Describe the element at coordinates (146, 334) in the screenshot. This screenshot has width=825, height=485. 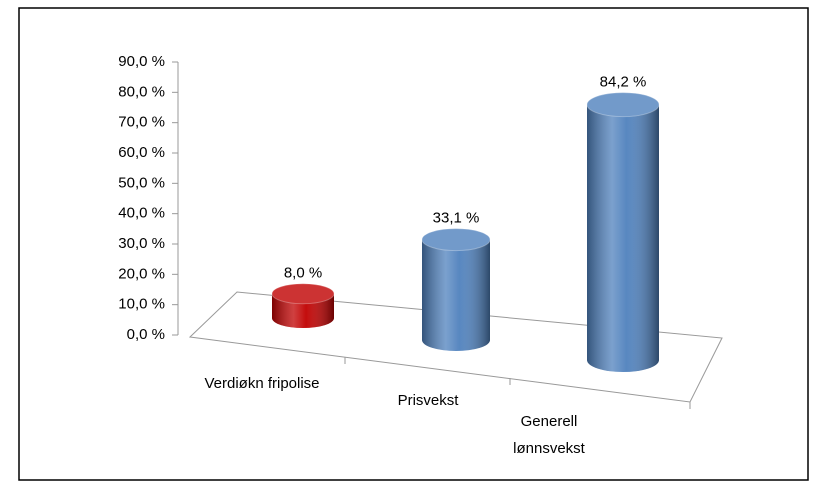
I see `y-tick-label: 0,0 %` at that location.